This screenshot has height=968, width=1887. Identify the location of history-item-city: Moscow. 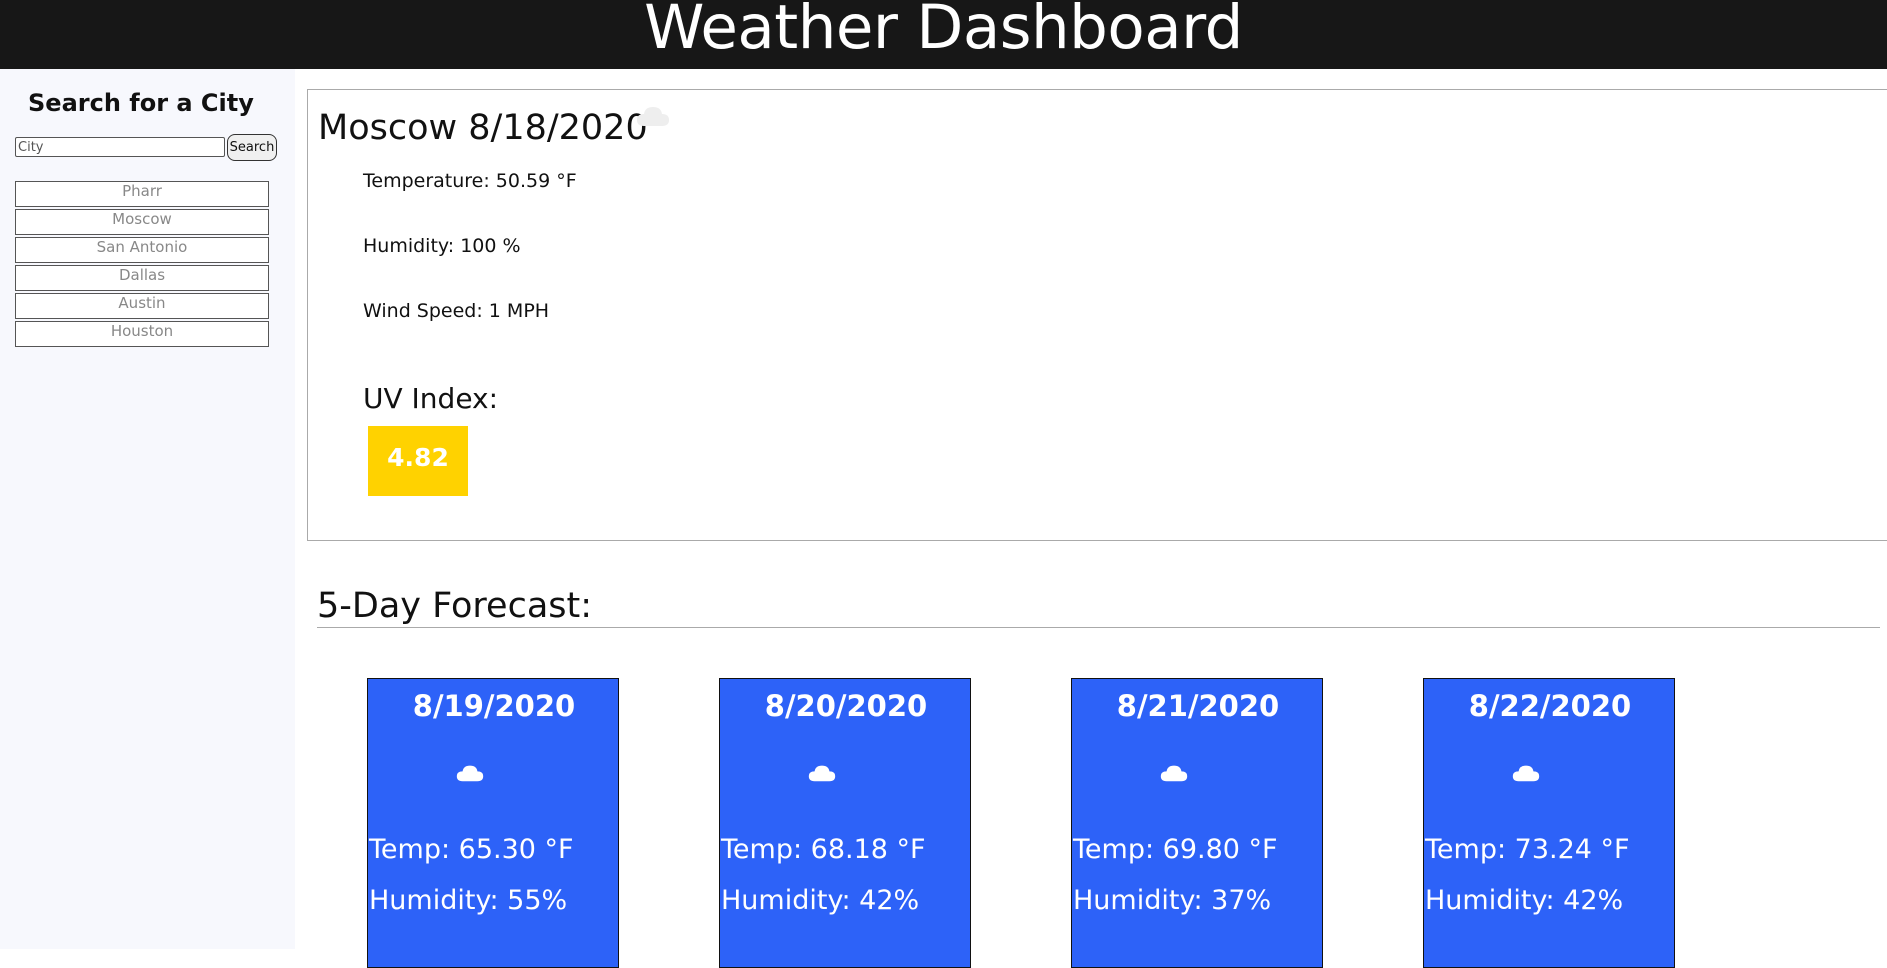
(142, 222).